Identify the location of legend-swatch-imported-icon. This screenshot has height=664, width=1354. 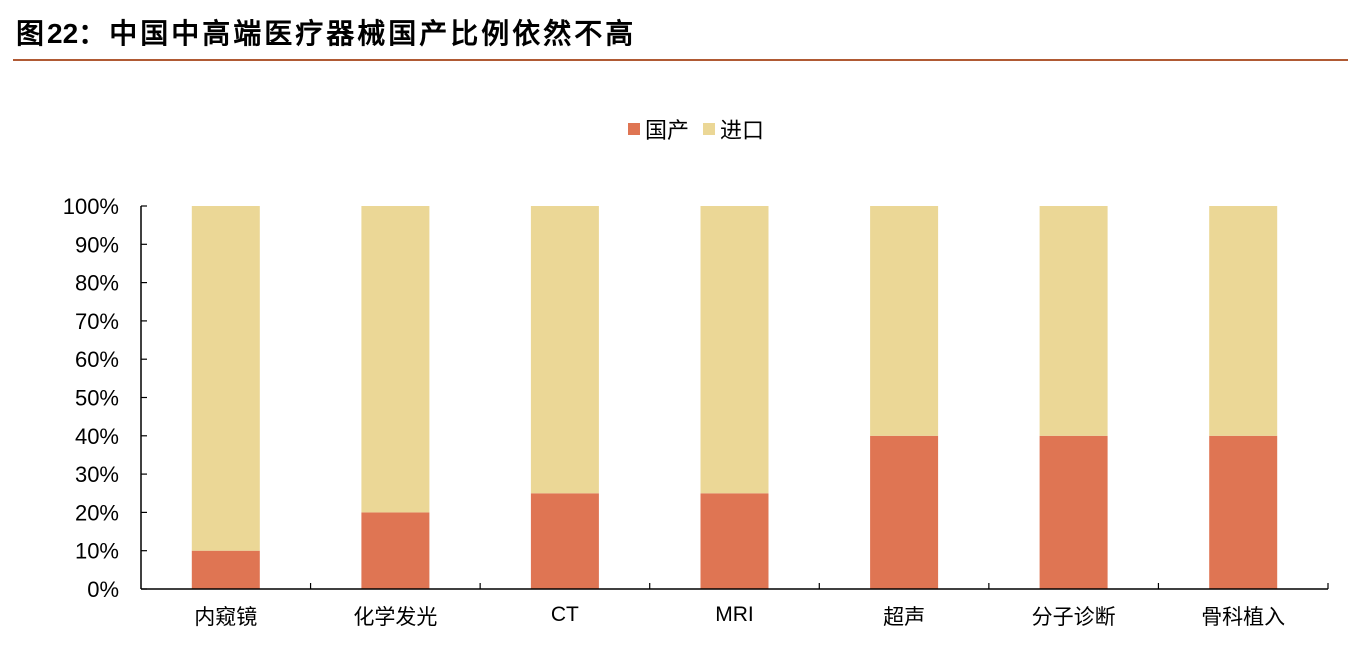
(709, 129).